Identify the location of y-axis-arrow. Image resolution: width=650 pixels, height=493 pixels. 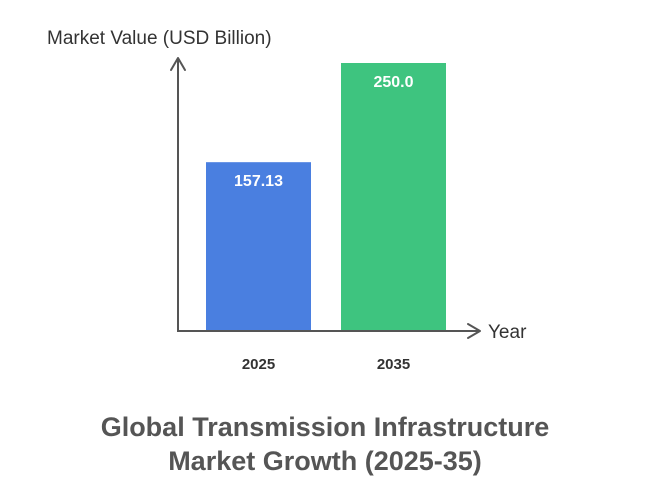
(178, 64).